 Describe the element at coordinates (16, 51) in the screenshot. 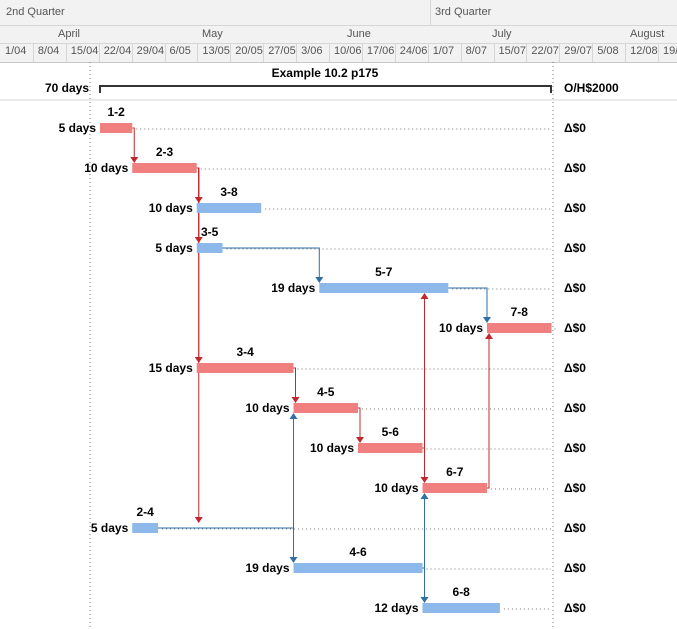

I see `day-label: 1/04` at that location.